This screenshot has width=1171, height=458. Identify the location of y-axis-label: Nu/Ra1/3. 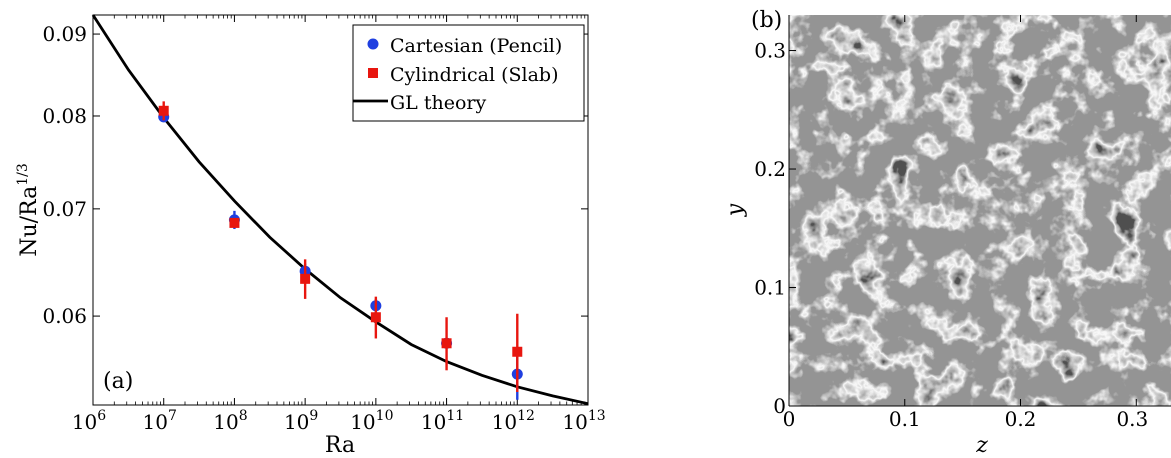
(28, 210).